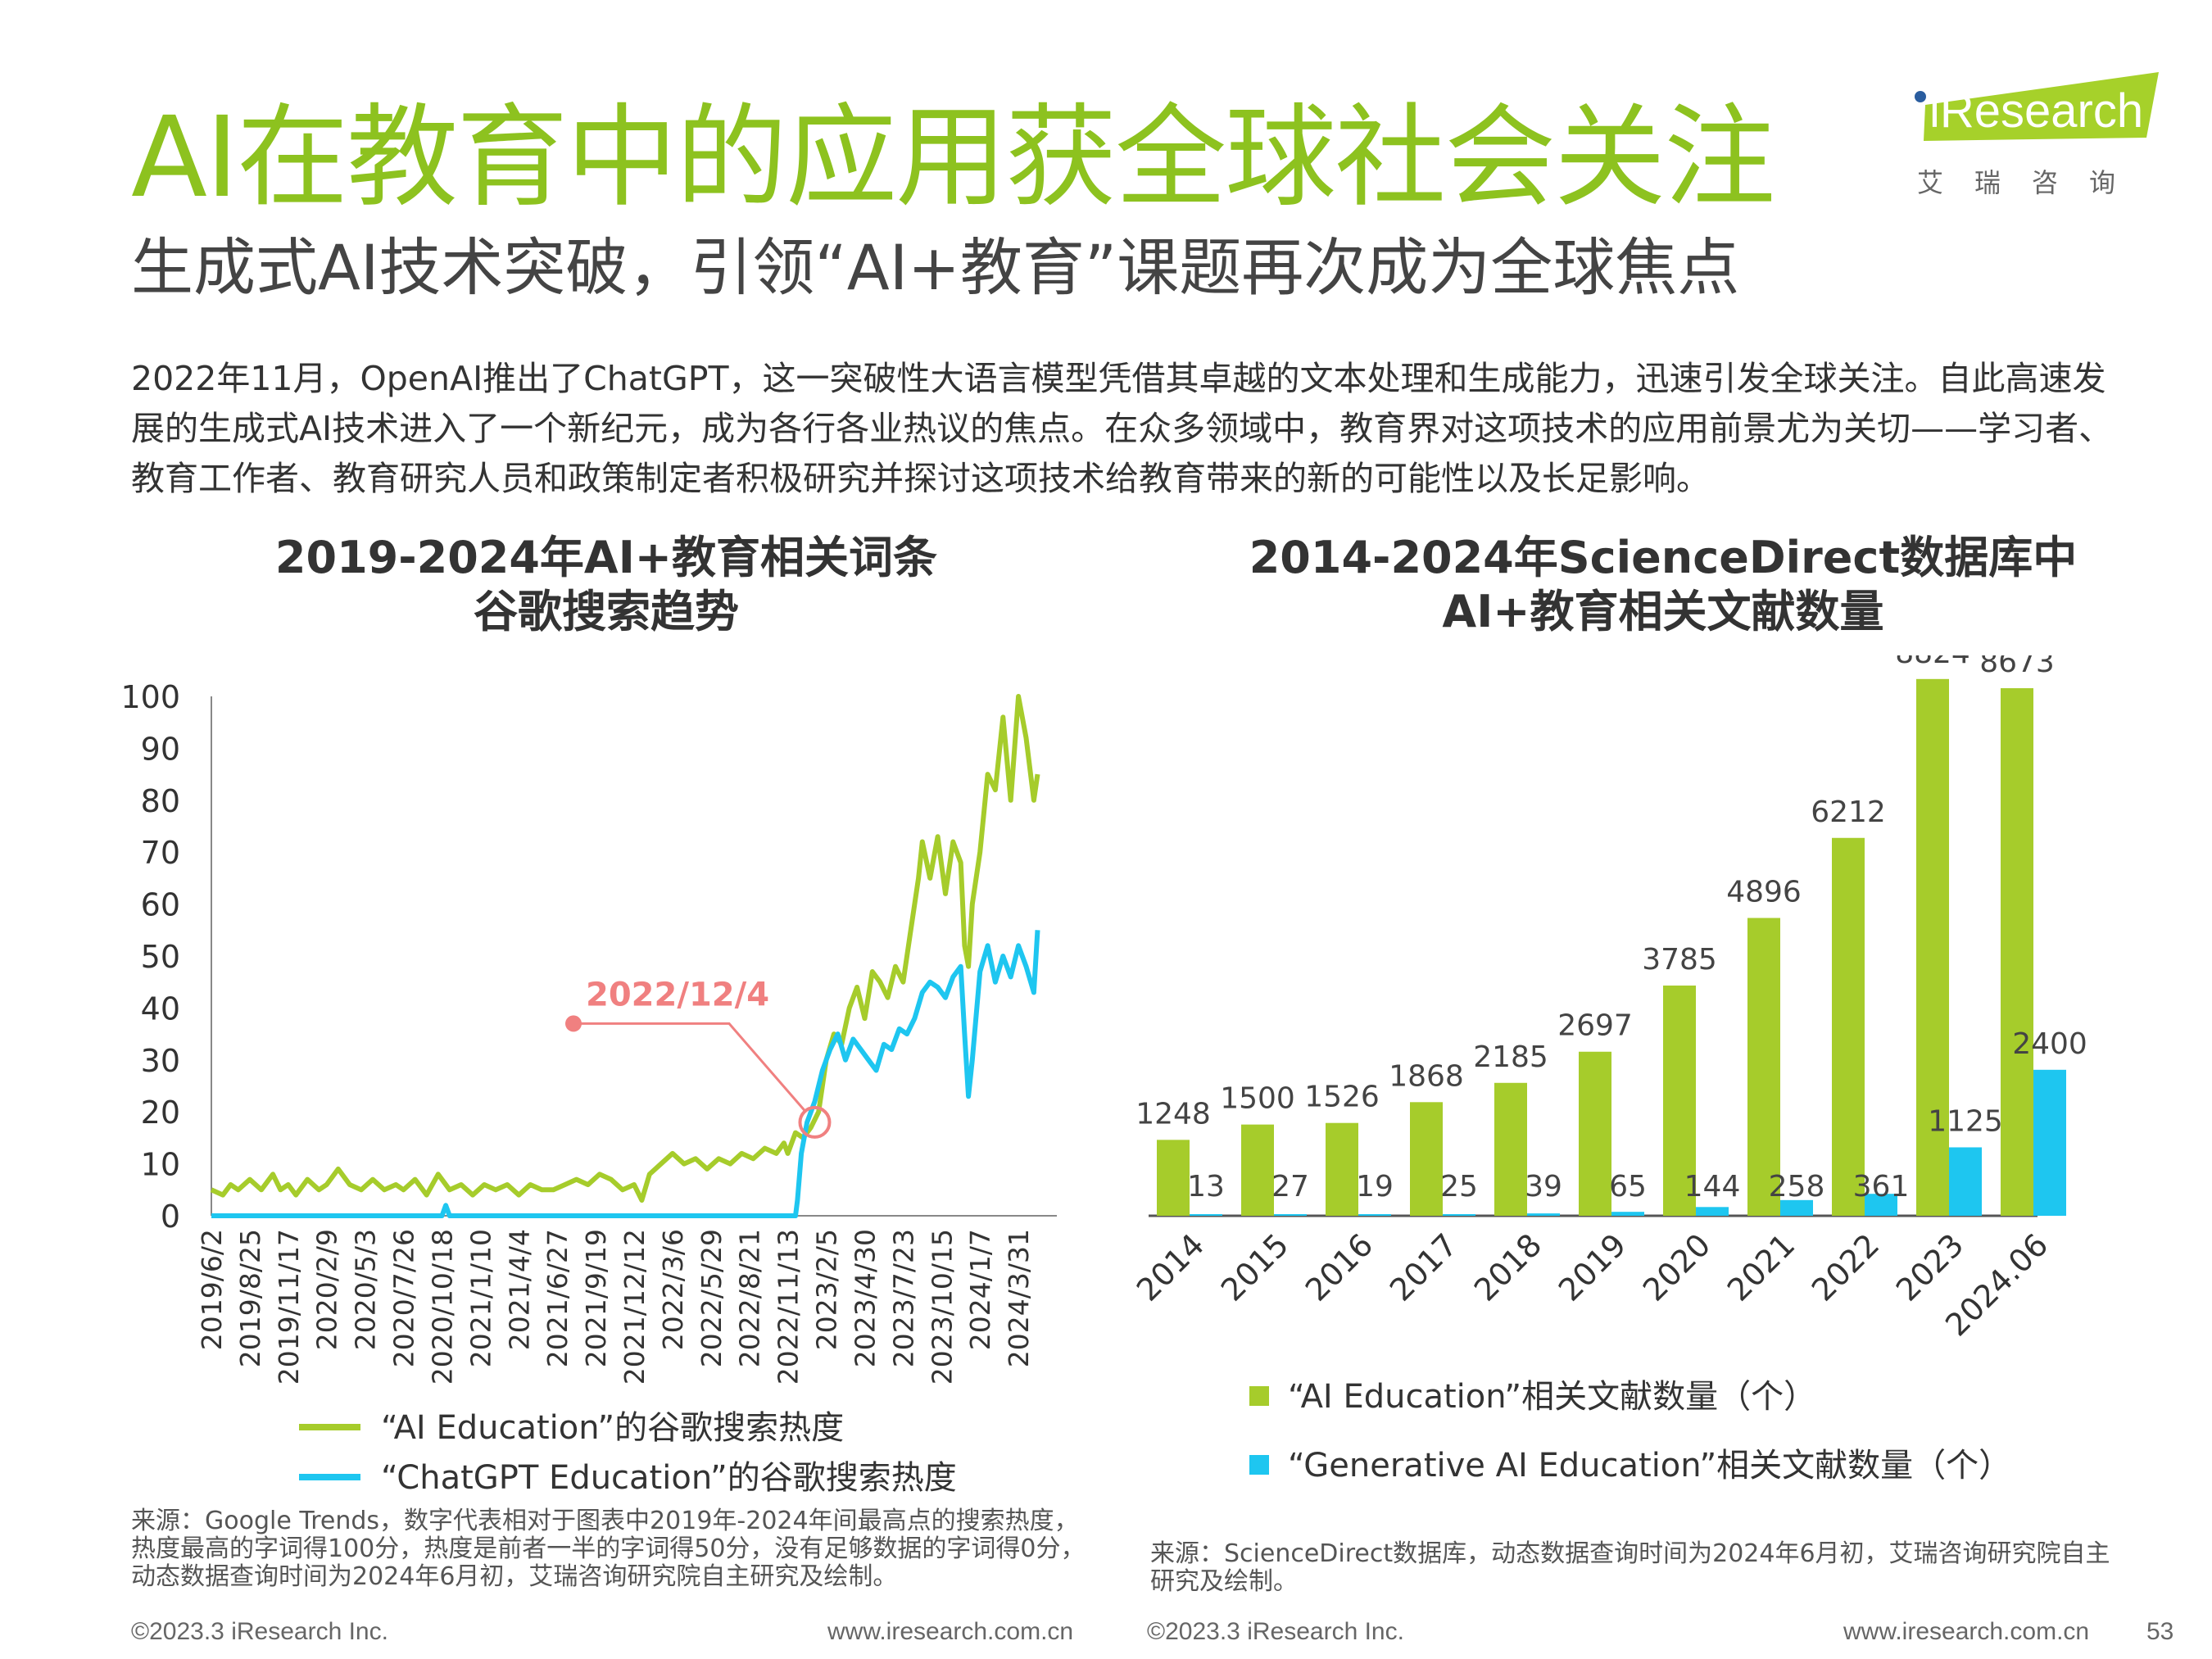 Image resolution: width=2212 pixels, height=1659 pixels. What do you see at coordinates (1932, 662) in the screenshot?
I see `ai-education-value-label: 8824` at bounding box center [1932, 662].